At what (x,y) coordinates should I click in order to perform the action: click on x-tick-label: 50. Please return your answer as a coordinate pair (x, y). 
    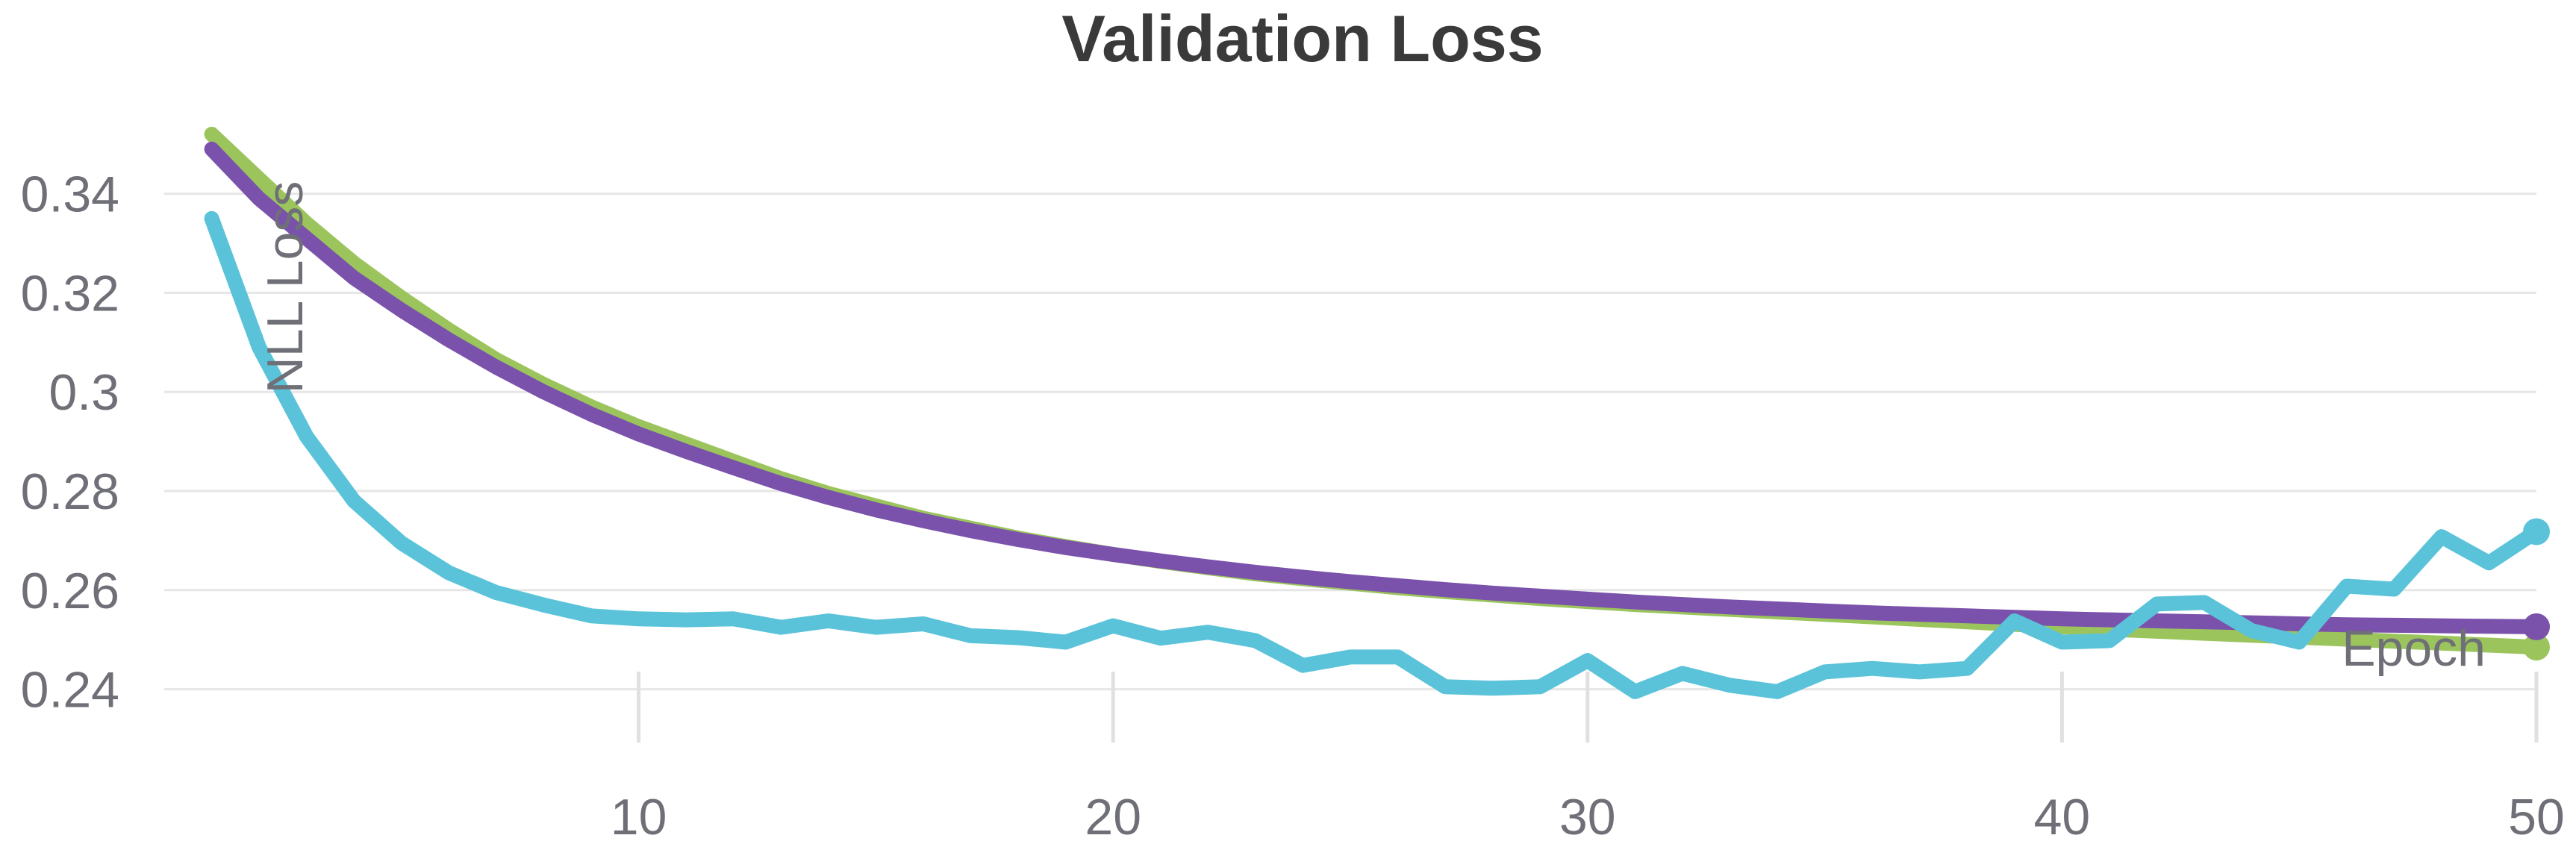
    Looking at the image, I should click on (2536, 814).